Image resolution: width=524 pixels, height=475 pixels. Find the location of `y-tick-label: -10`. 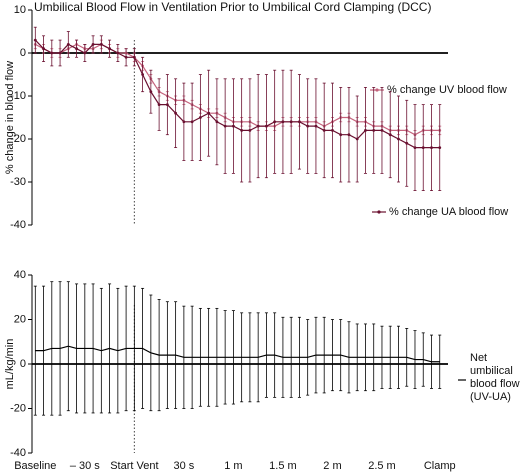

y-tick-label: -10 is located at coordinates (18, 96).